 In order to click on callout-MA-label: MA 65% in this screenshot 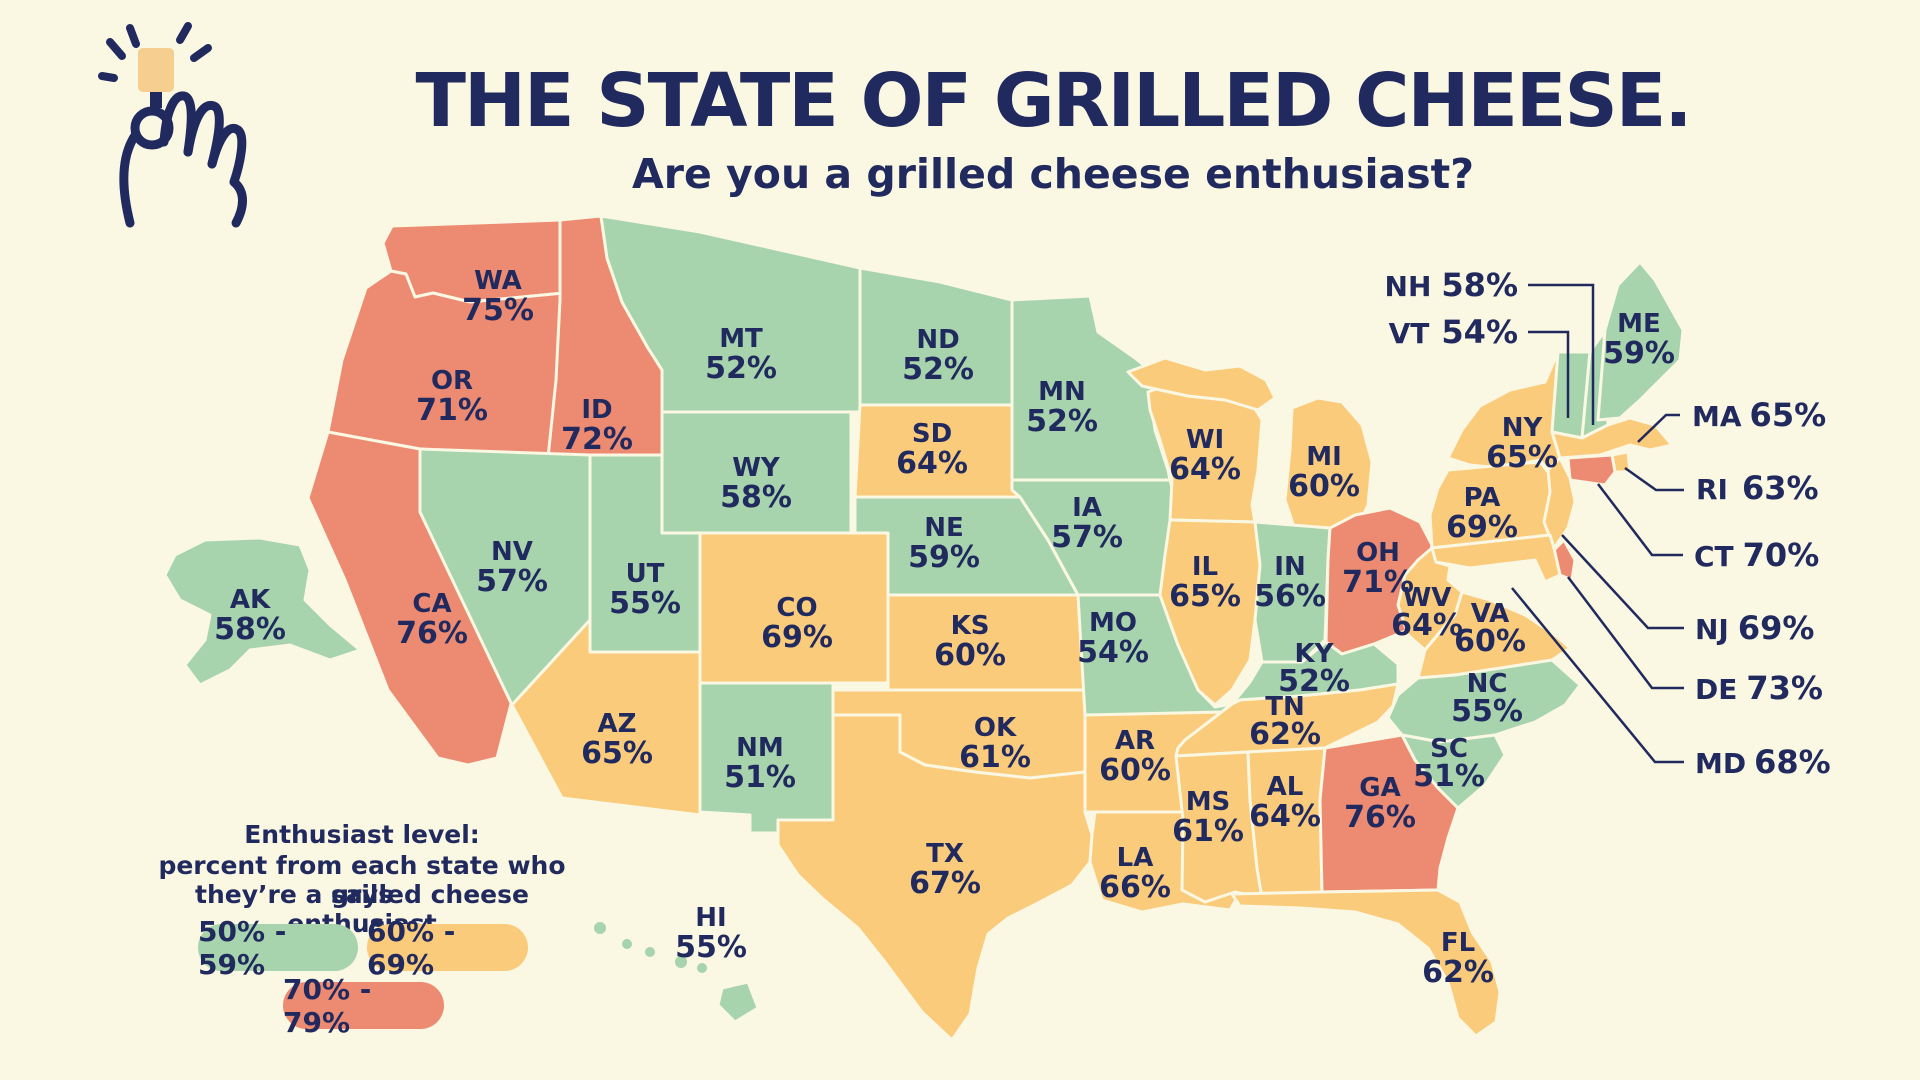, I will do `click(1759, 415)`.